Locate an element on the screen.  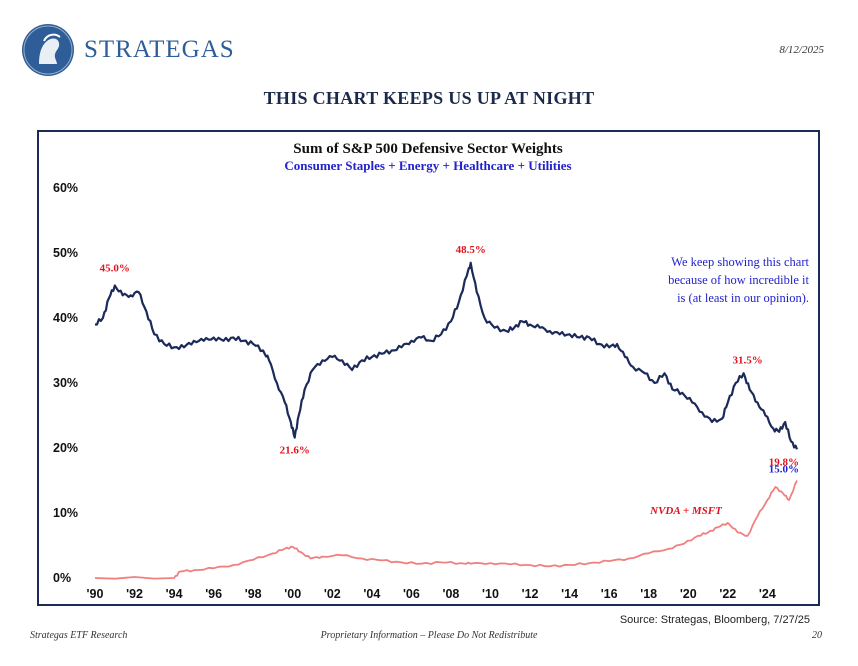
y-tick-label: 10% is located at coordinates (65, 513).